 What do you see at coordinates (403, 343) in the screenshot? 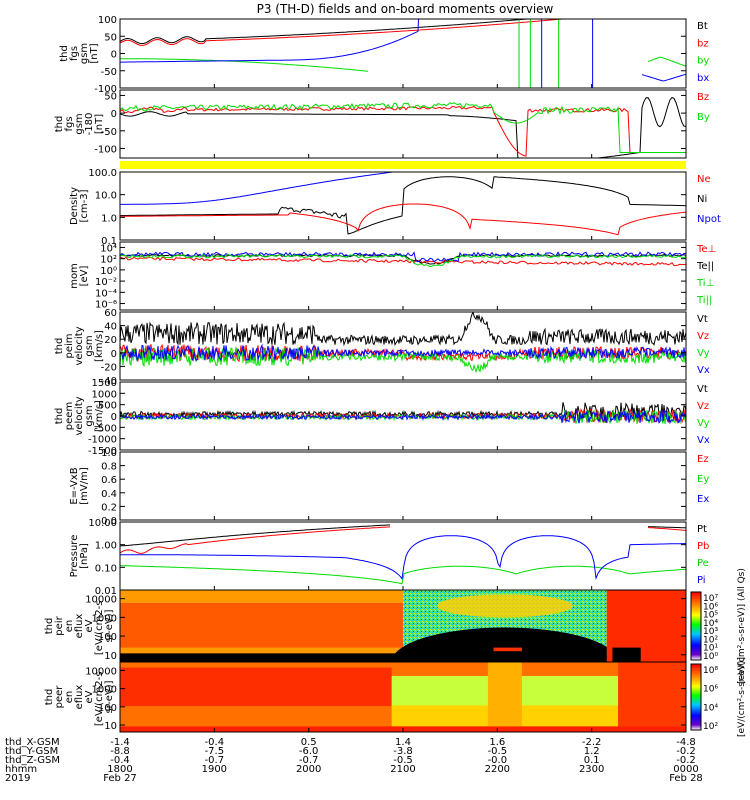
I see `panel-5-plot` at bounding box center [403, 343].